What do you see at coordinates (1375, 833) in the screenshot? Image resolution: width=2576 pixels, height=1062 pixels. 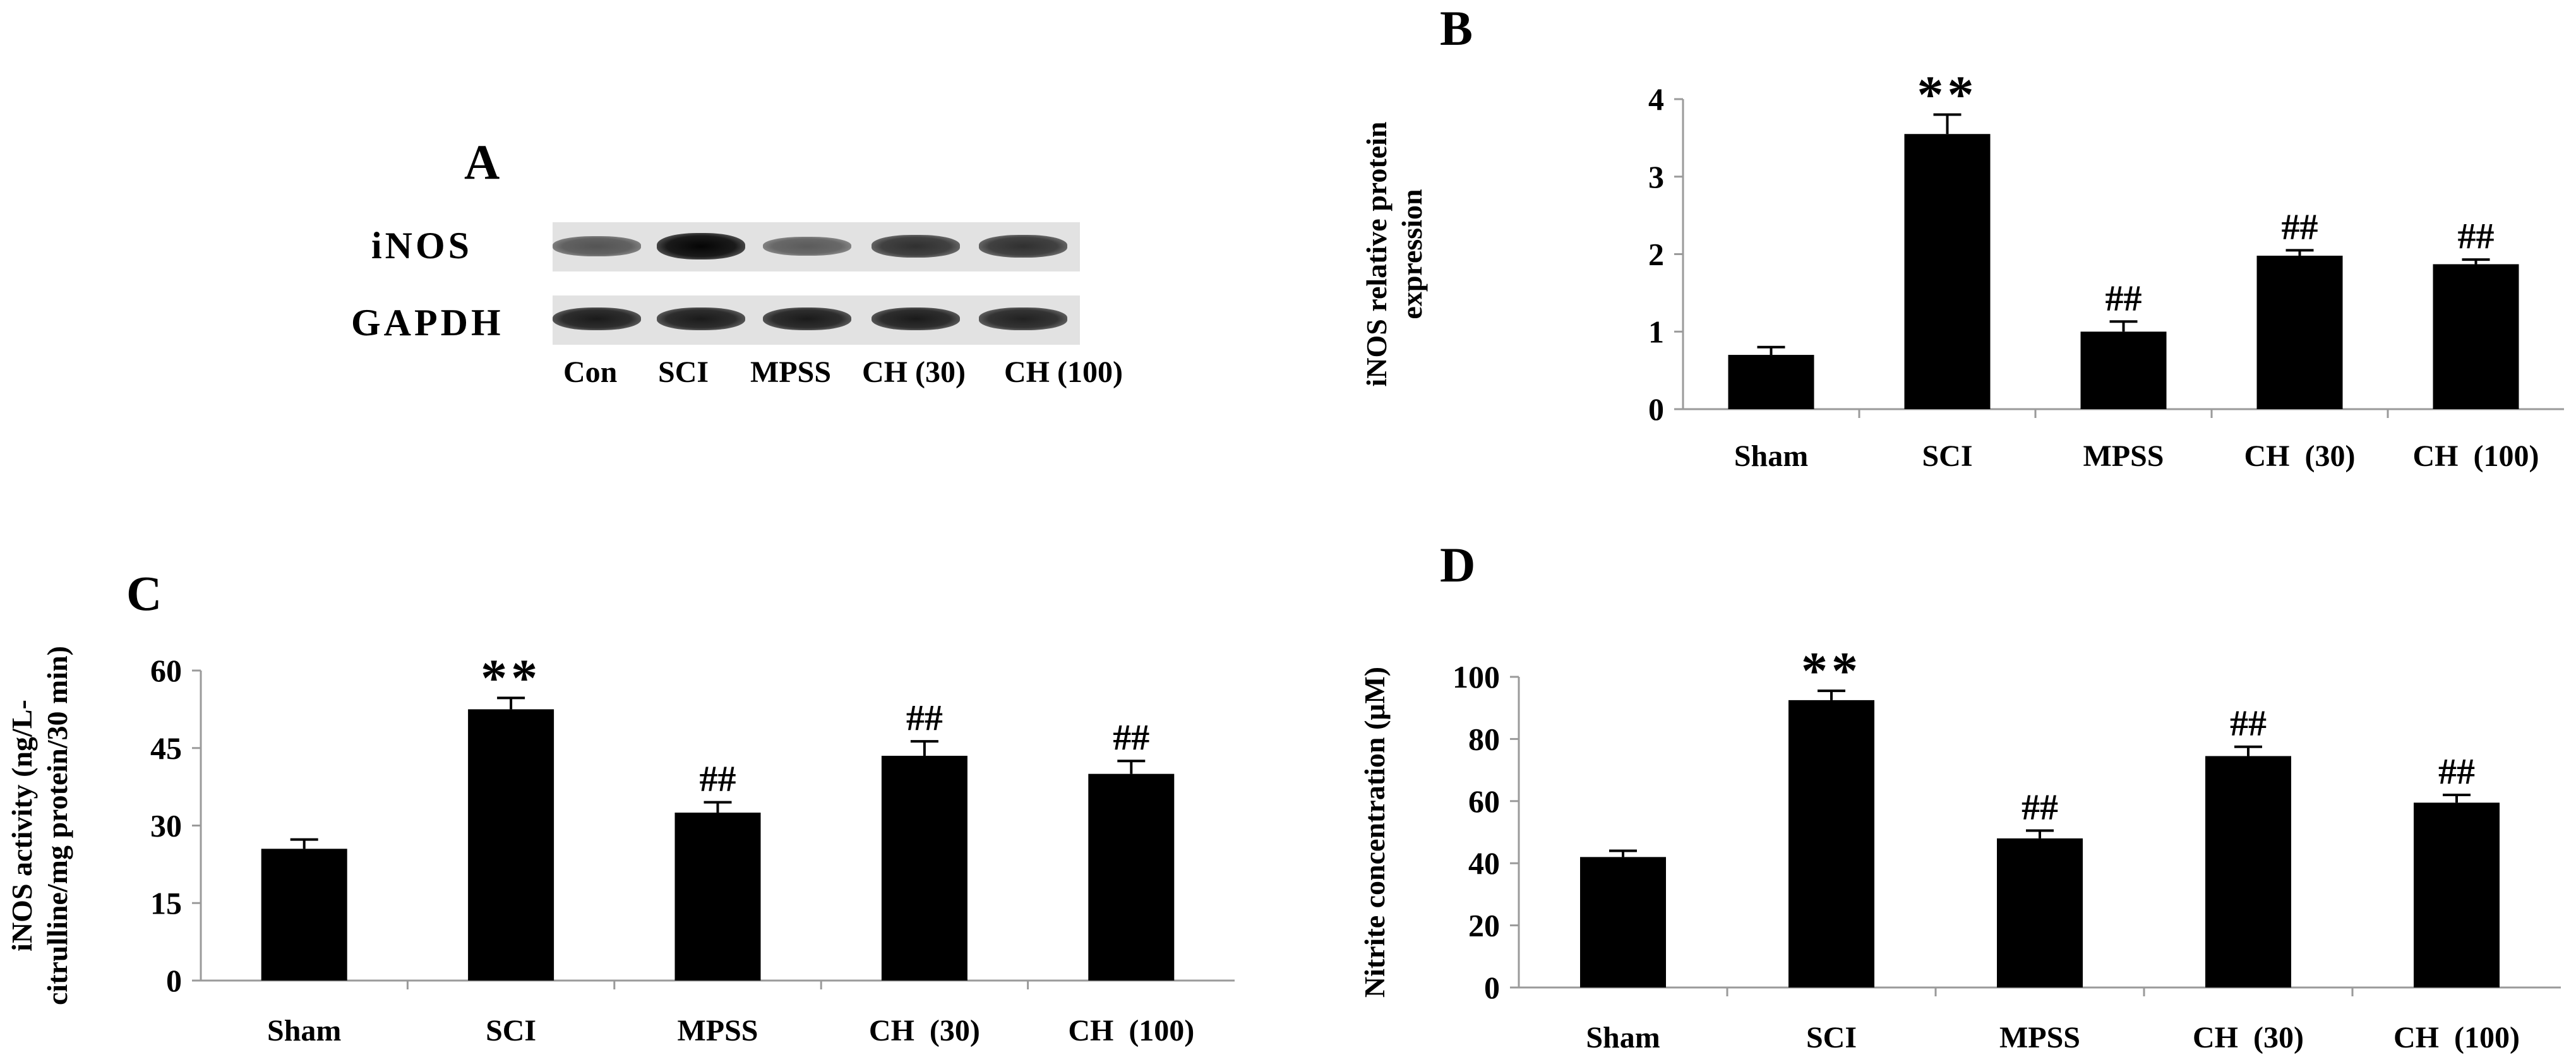 I see `y-axis-label: Nitrite concentration (μM)` at bounding box center [1375, 833].